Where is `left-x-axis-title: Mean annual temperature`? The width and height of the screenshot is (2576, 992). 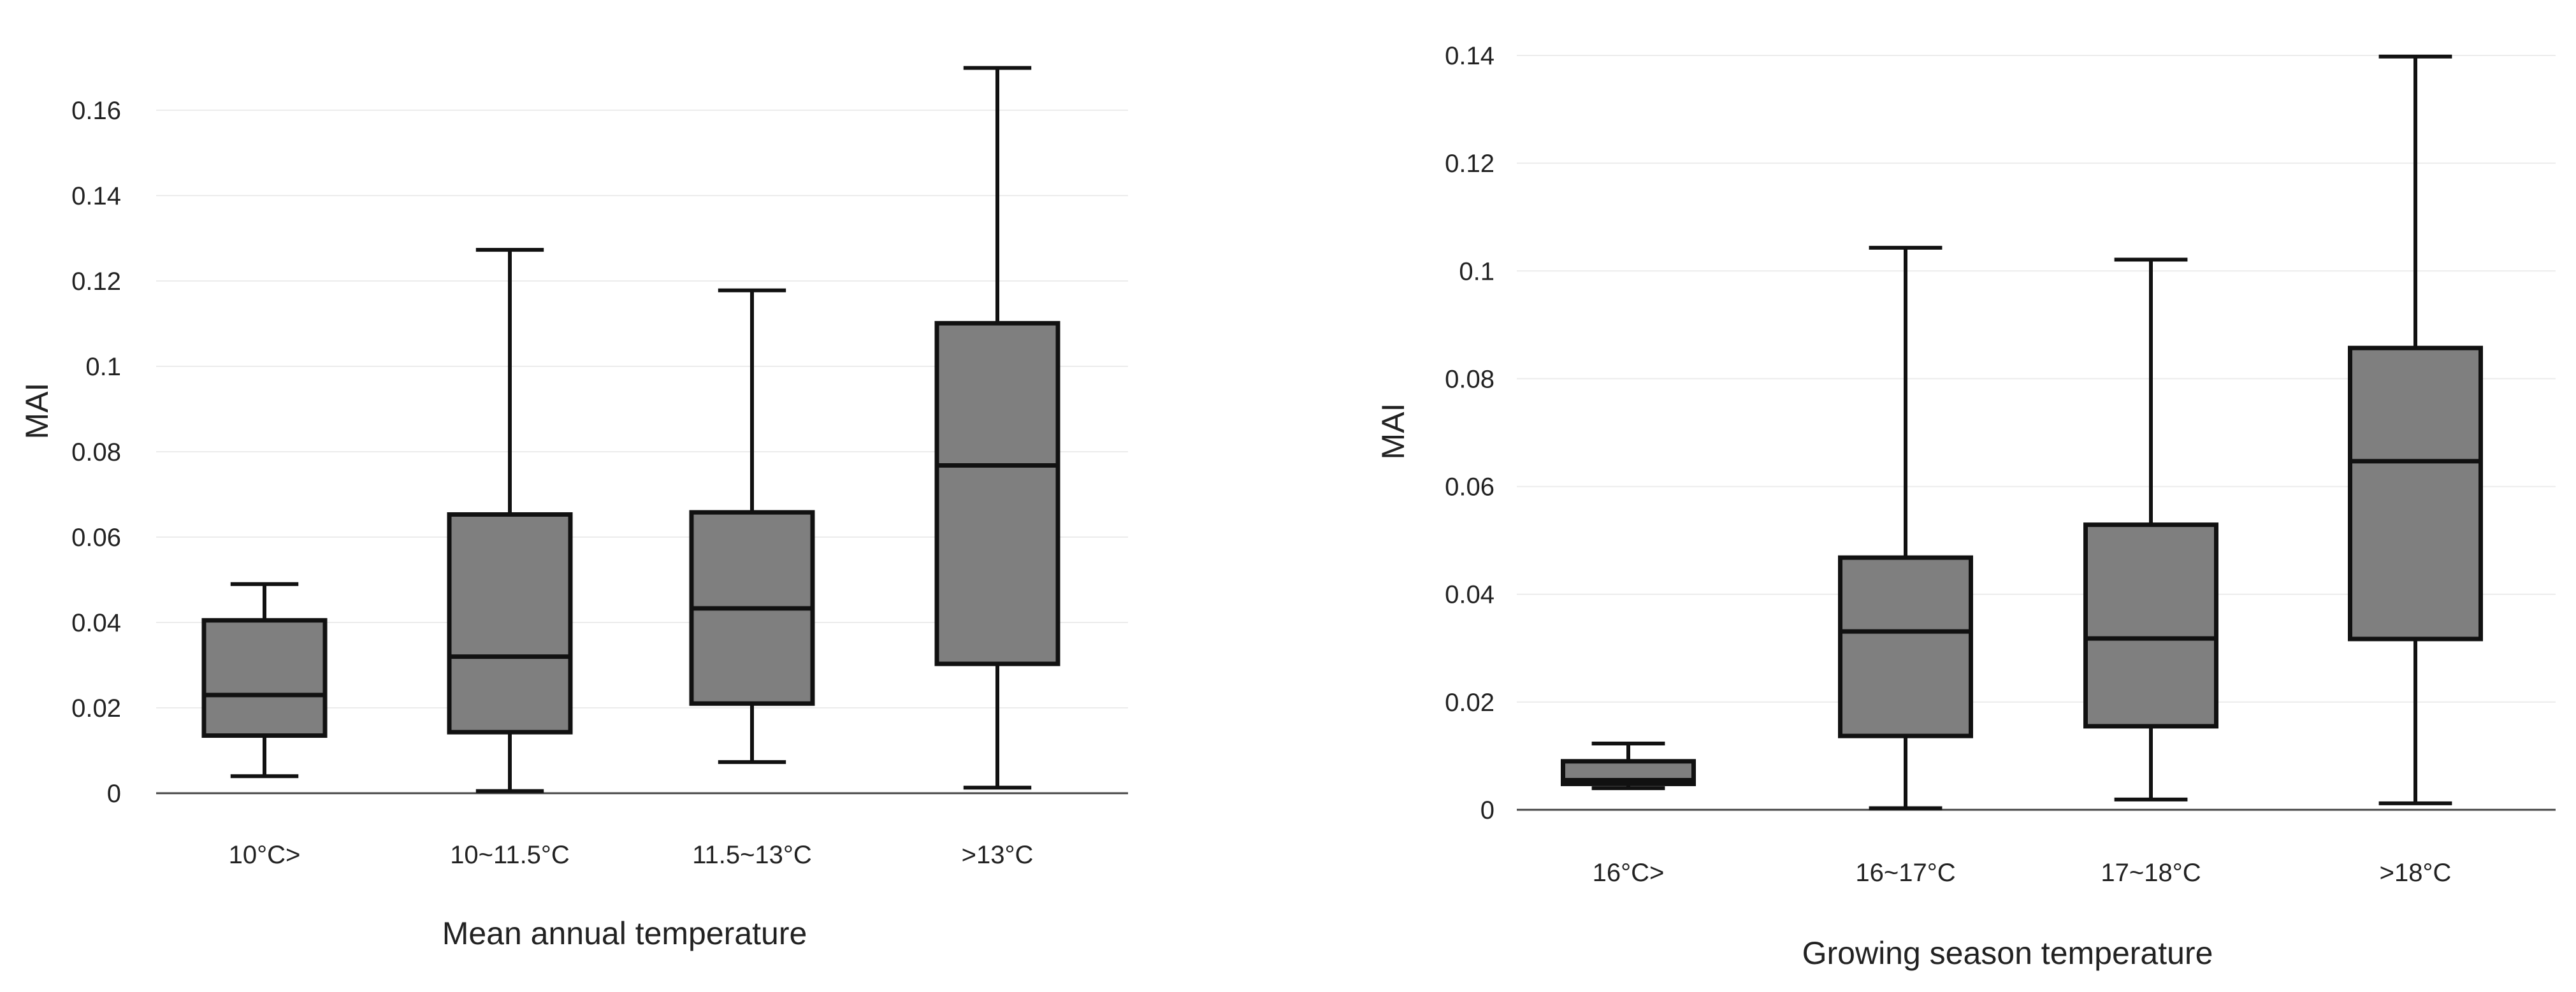
left-x-axis-title: Mean annual temperature is located at coordinates (624, 933).